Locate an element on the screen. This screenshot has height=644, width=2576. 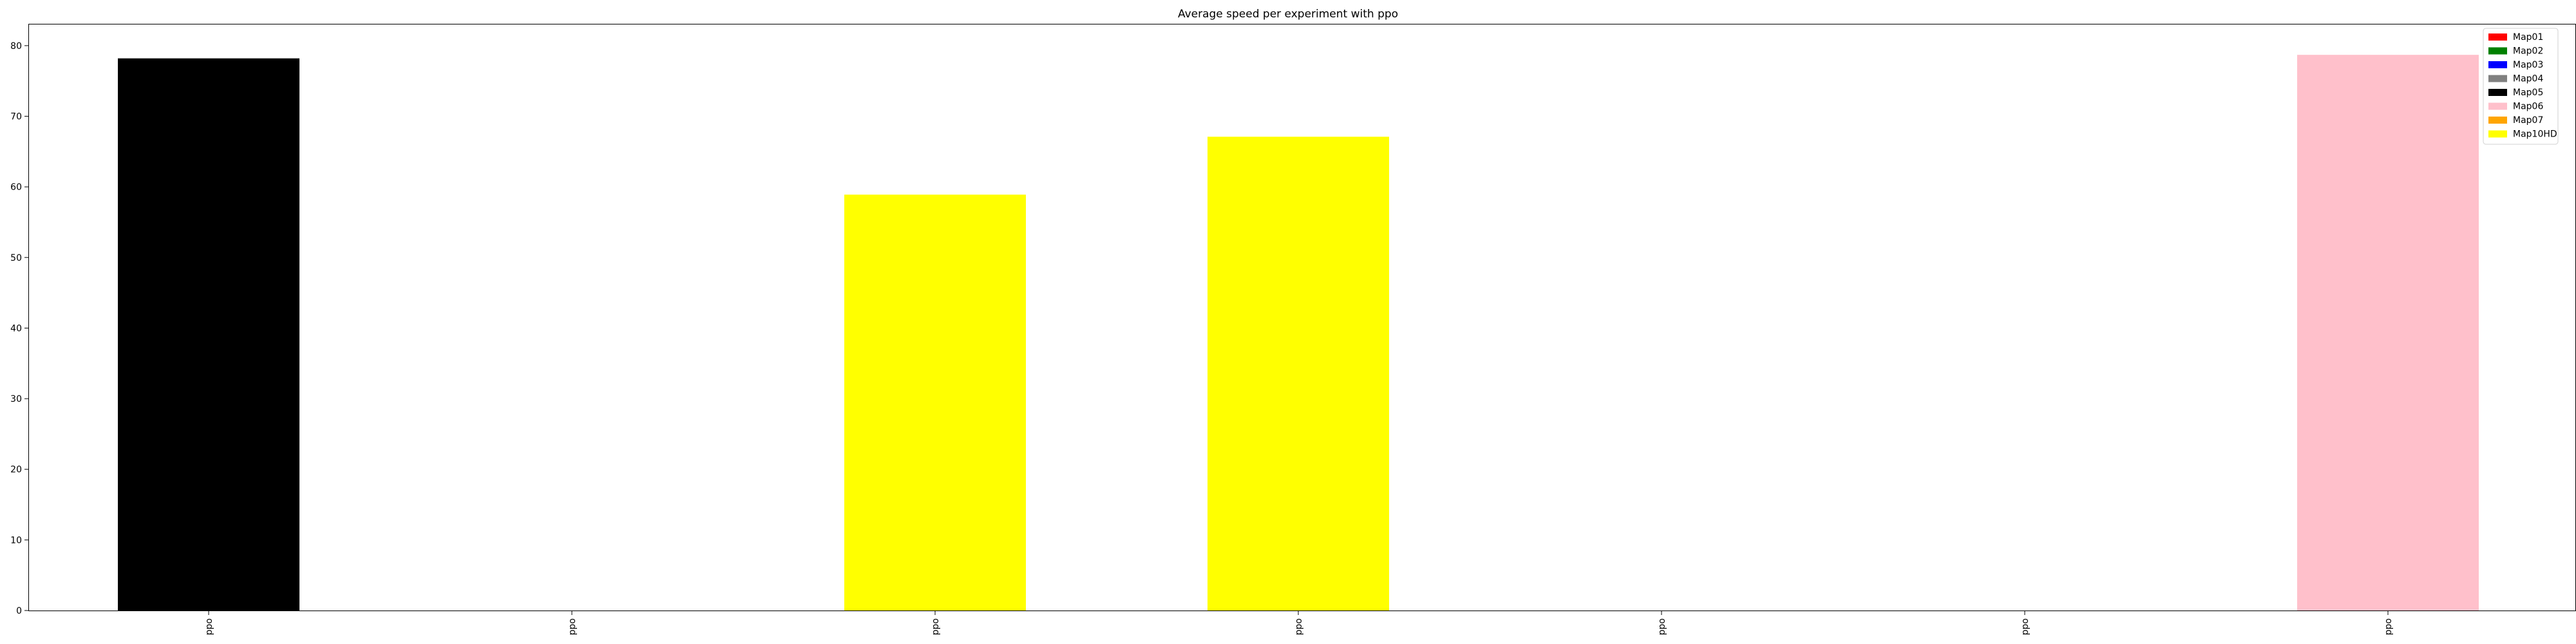
y-tick-label-10: 10 is located at coordinates (16, 540).